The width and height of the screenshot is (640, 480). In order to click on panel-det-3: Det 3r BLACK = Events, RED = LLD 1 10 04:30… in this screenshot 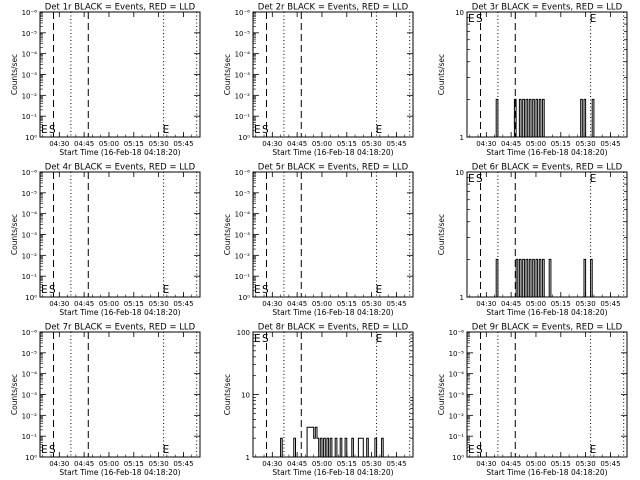, I will do `click(532, 80)`.